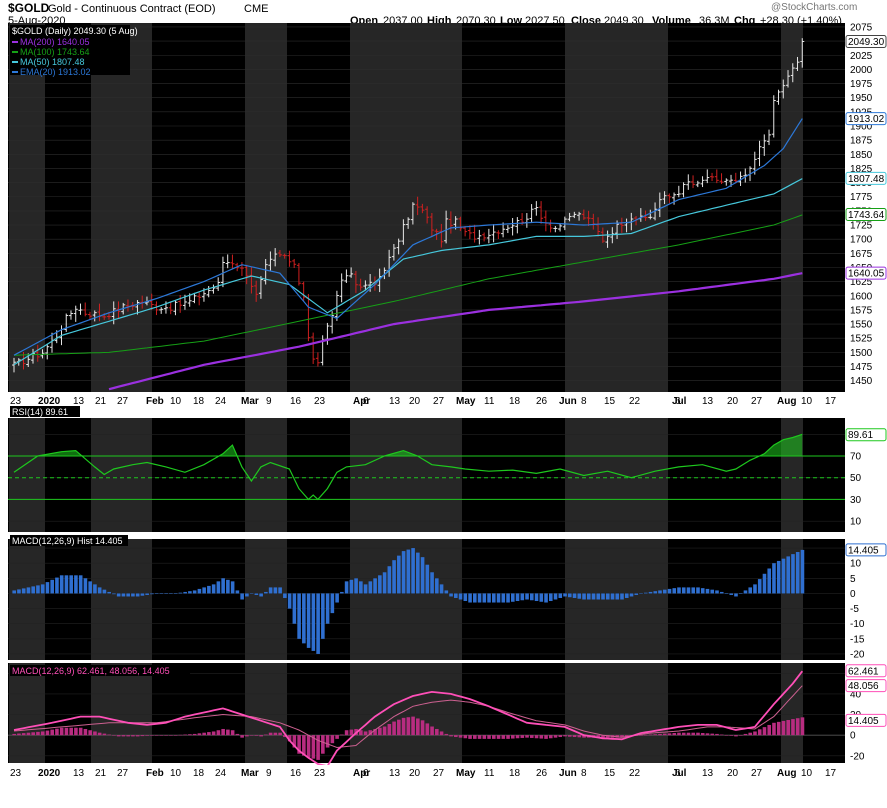 The image size is (887, 808). What do you see at coordinates (857, 624) in the screenshot?
I see `hist-axis-tick-label: -10` at bounding box center [857, 624].